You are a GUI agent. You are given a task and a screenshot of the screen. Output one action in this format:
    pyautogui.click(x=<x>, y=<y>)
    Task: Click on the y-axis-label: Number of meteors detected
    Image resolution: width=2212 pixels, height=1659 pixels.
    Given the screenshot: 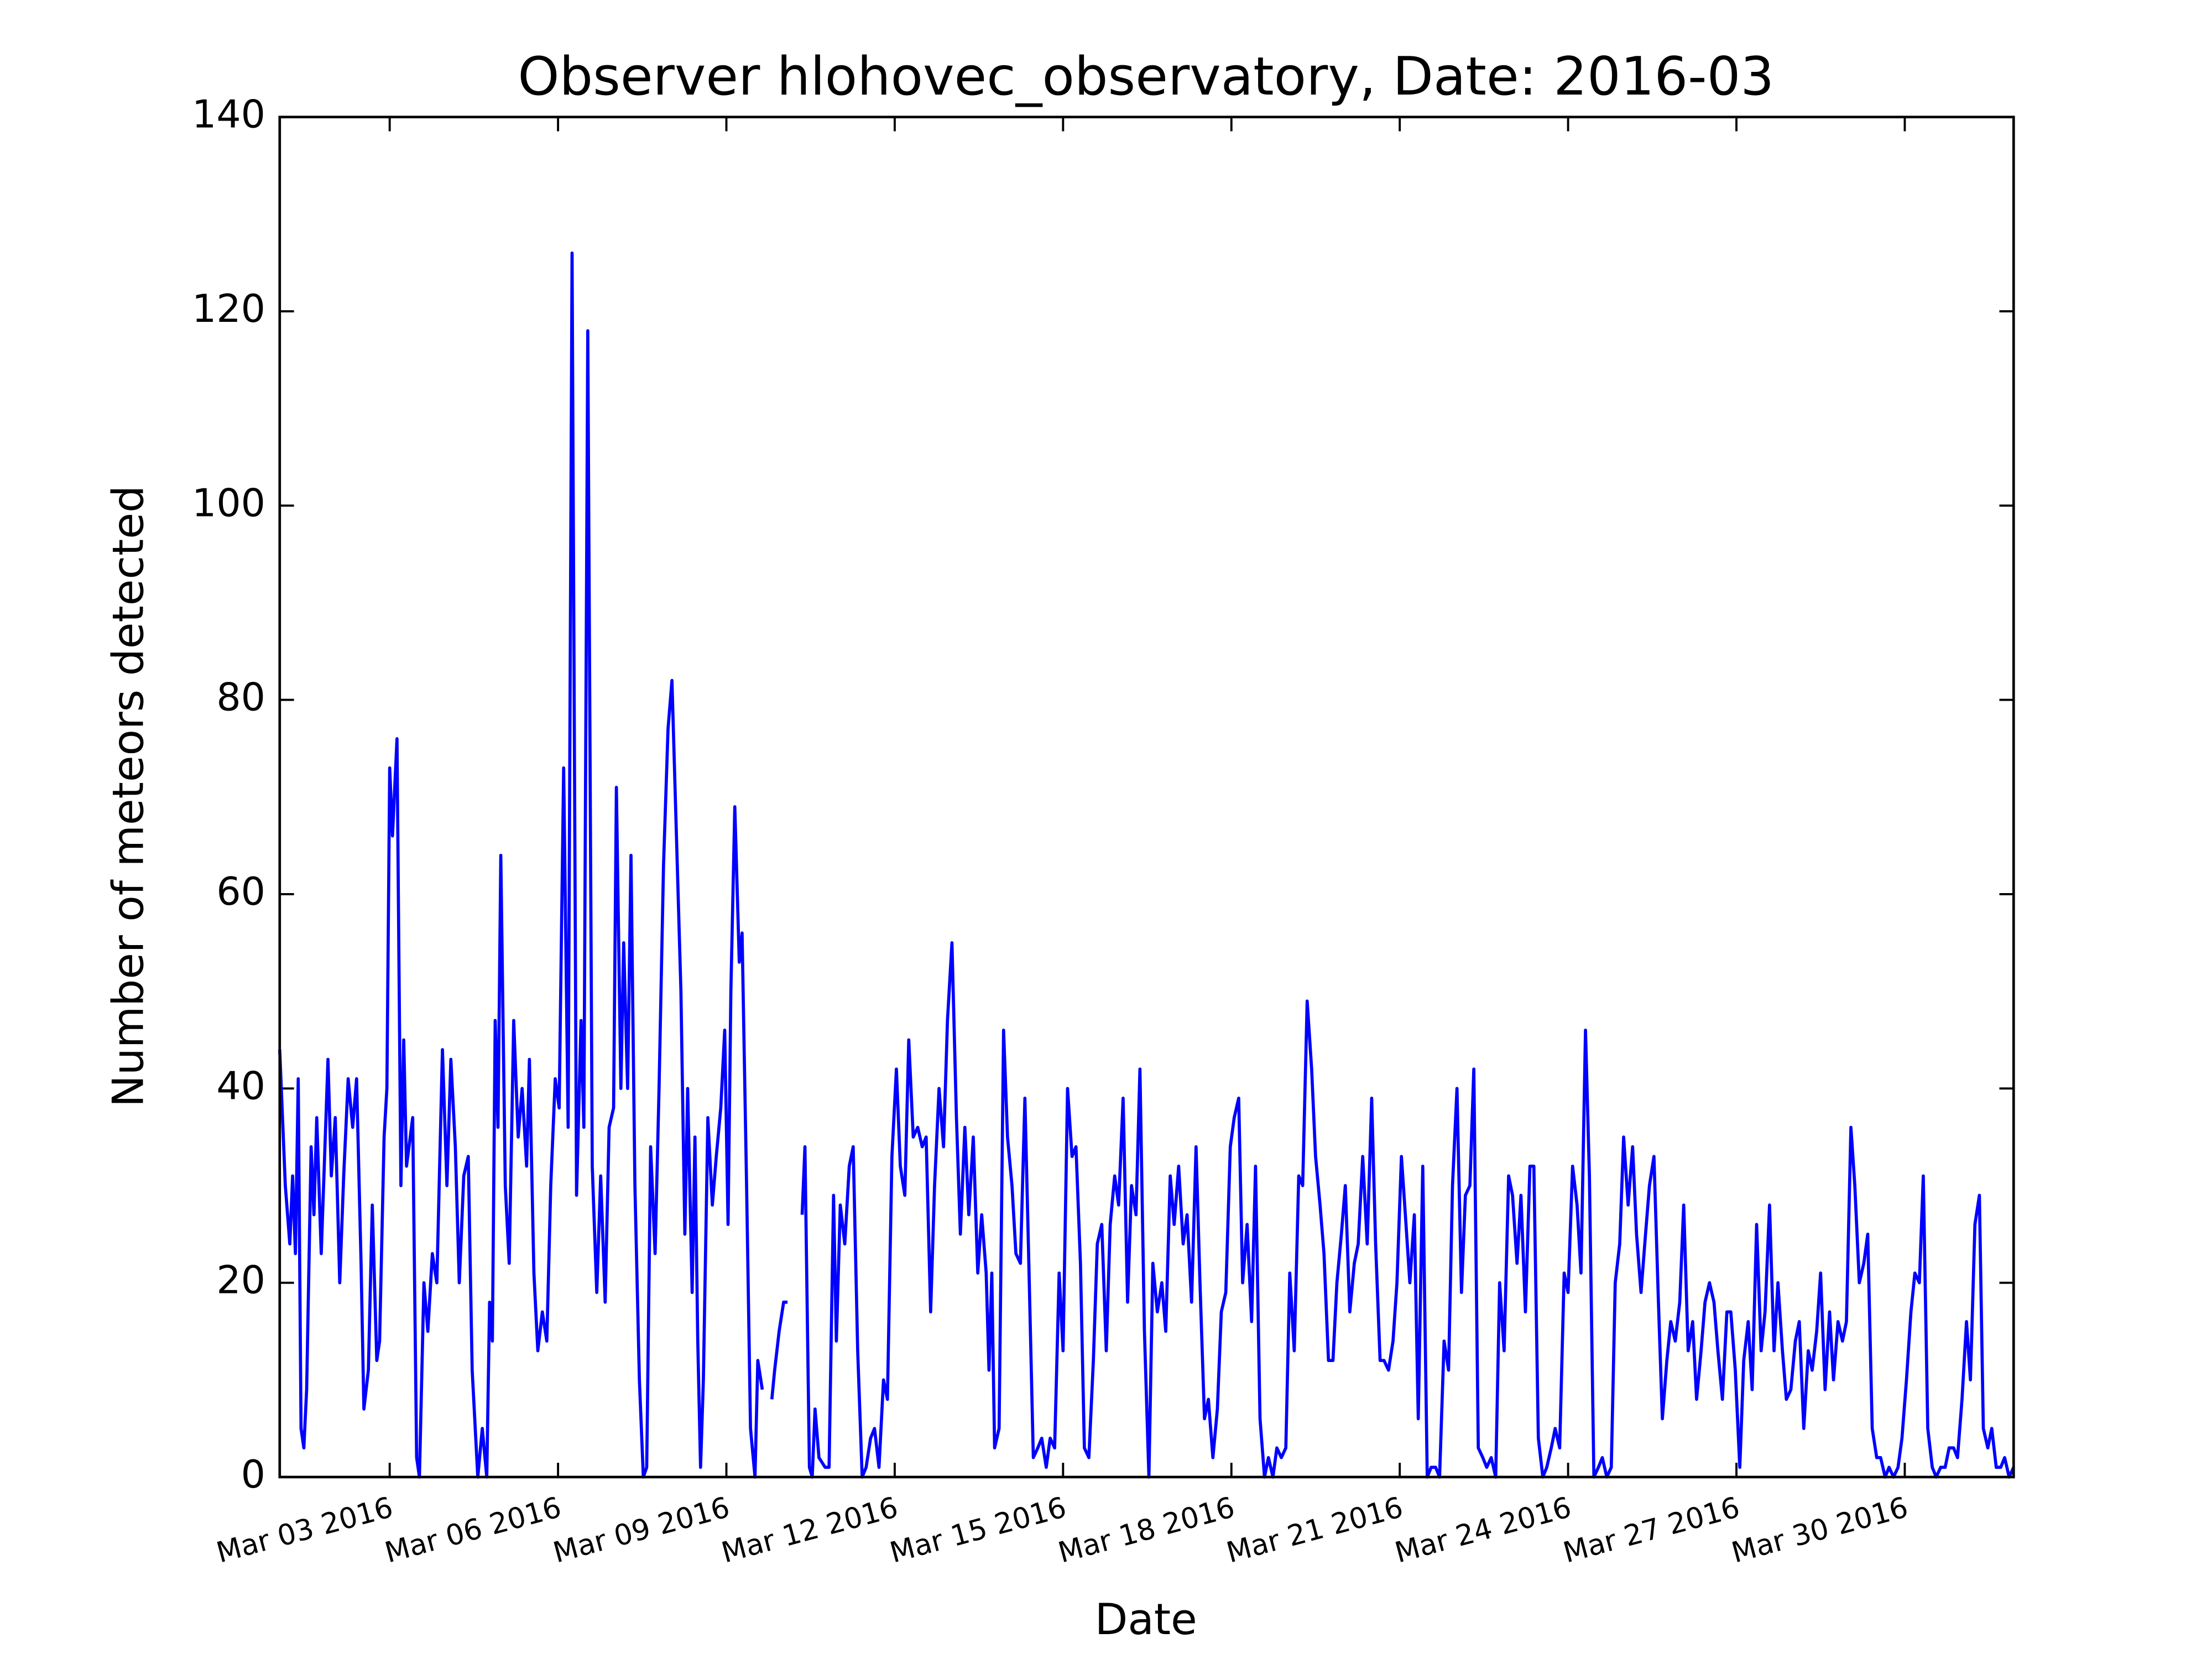 What is the action you would take?
    pyautogui.click(x=128, y=797)
    